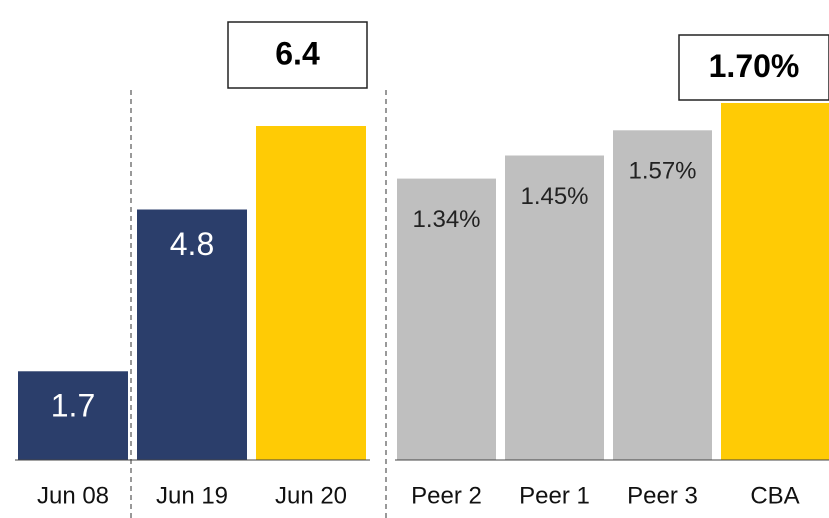 The image size is (829, 518). I want to click on value-label: 1.7, so click(73, 406).